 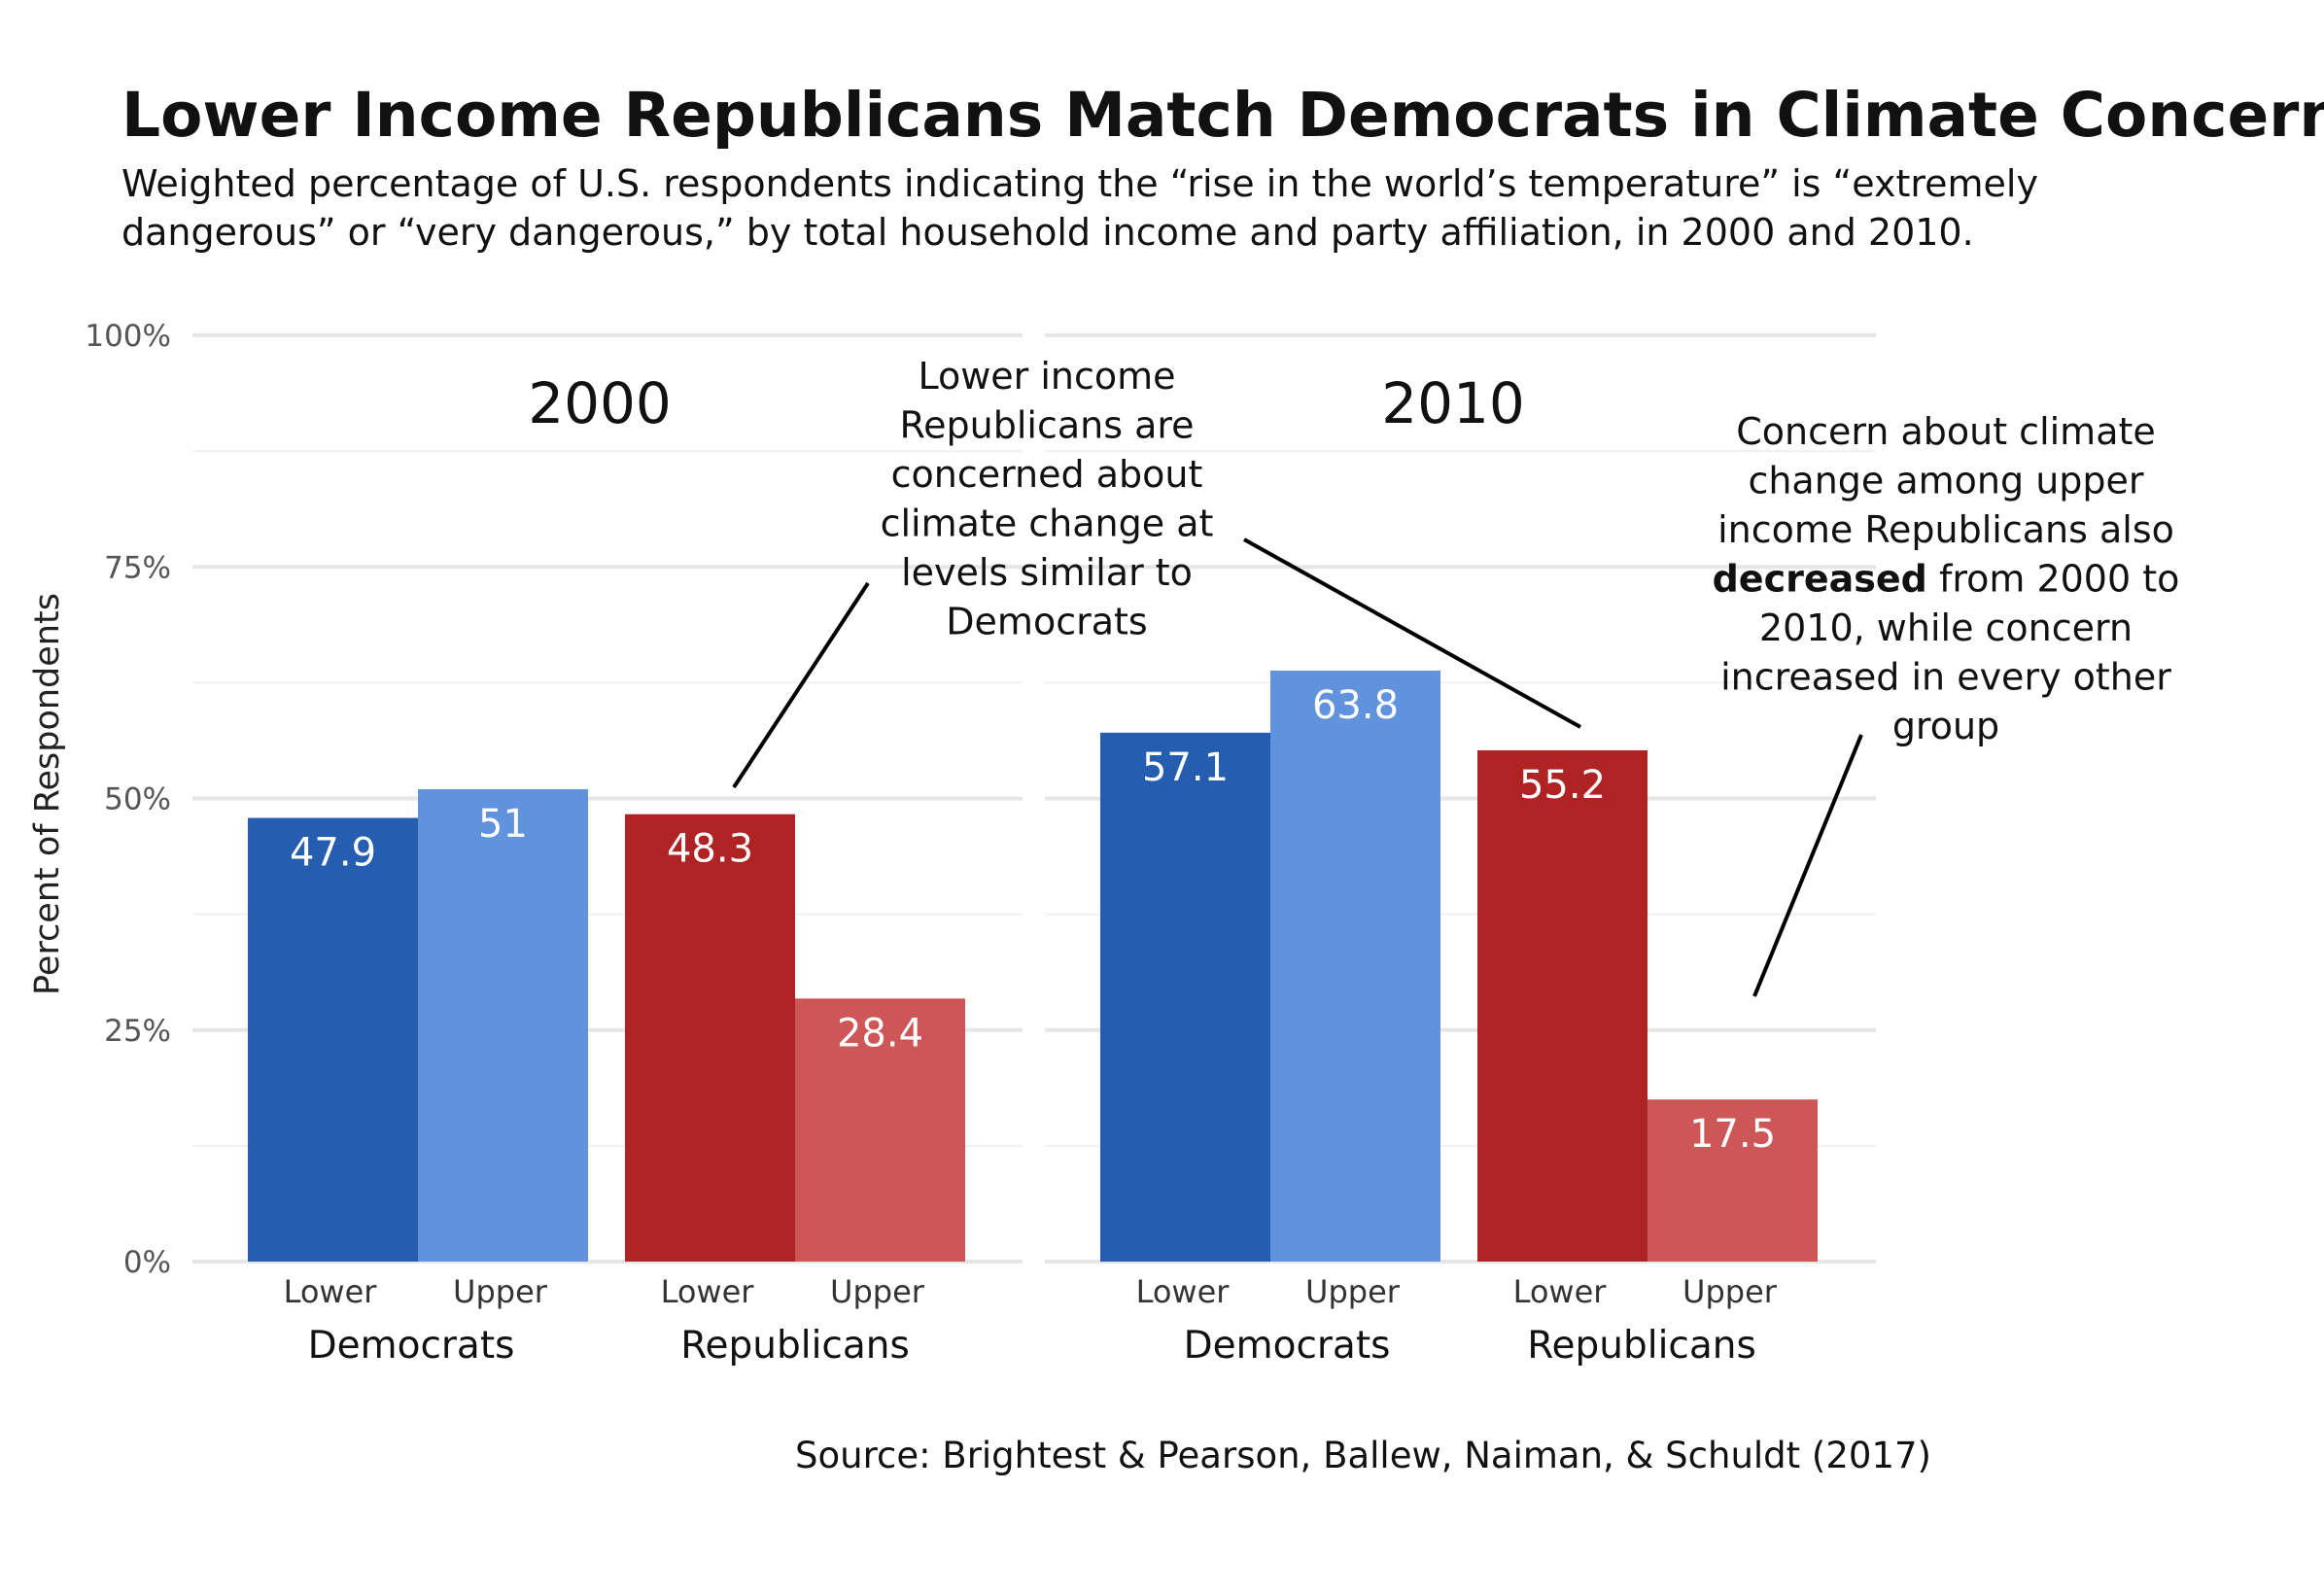 What do you see at coordinates (1945, 530) in the screenshot?
I see `annotation-right-line: income Republicans also` at bounding box center [1945, 530].